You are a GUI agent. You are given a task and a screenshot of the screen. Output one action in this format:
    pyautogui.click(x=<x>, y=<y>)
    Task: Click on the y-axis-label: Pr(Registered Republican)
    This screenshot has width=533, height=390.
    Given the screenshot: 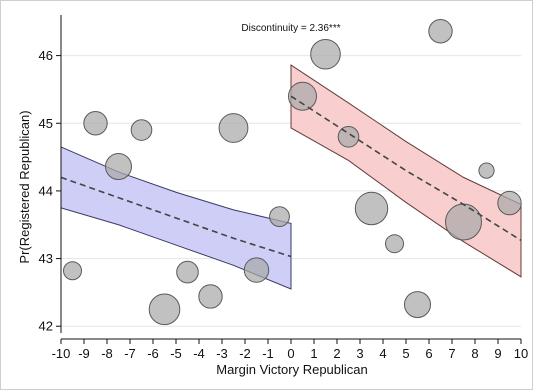 What is the action you would take?
    pyautogui.click(x=24, y=186)
    